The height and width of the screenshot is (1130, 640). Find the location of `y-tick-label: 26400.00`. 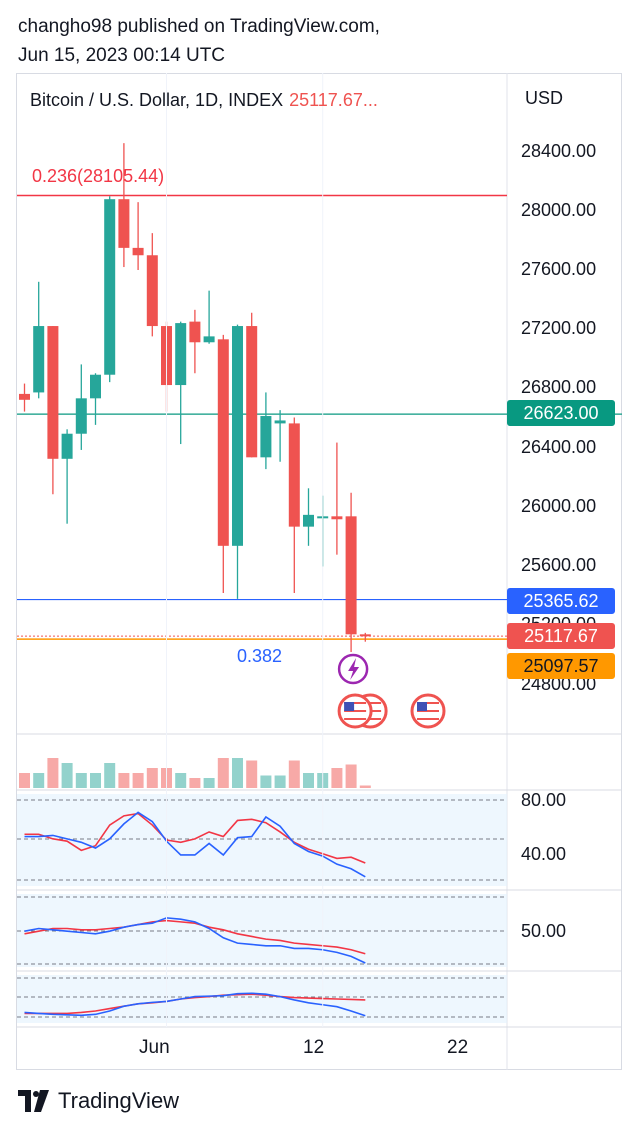

y-tick-label: 26400.00 is located at coordinates (559, 447).